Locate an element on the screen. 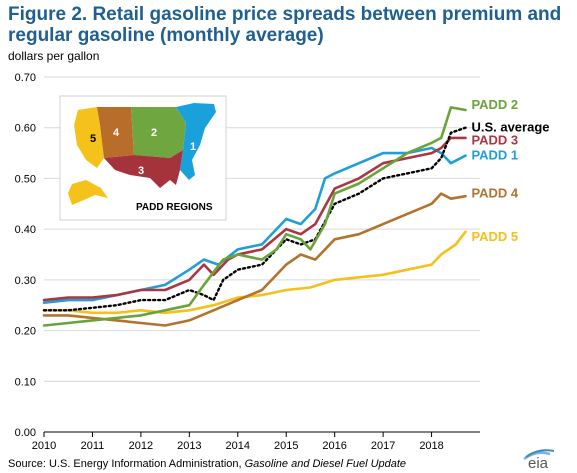 The image size is (577, 473). x-tick-label: 2013 is located at coordinates (189, 446).